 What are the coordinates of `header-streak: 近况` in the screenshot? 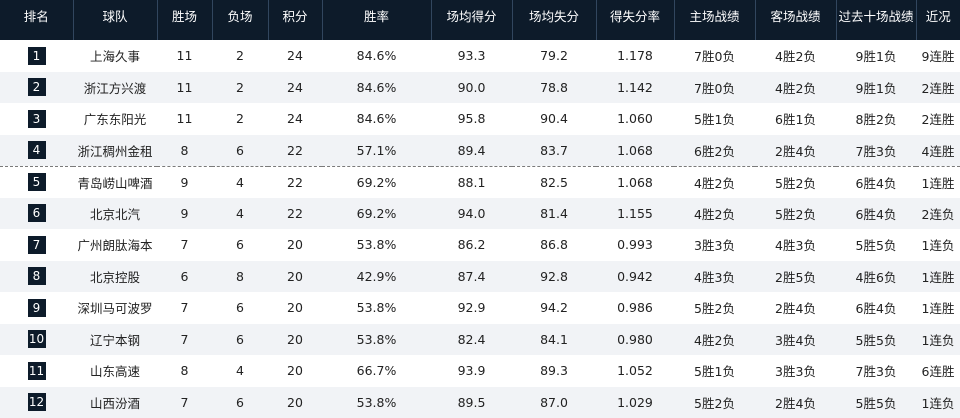 It's located at (938, 20).